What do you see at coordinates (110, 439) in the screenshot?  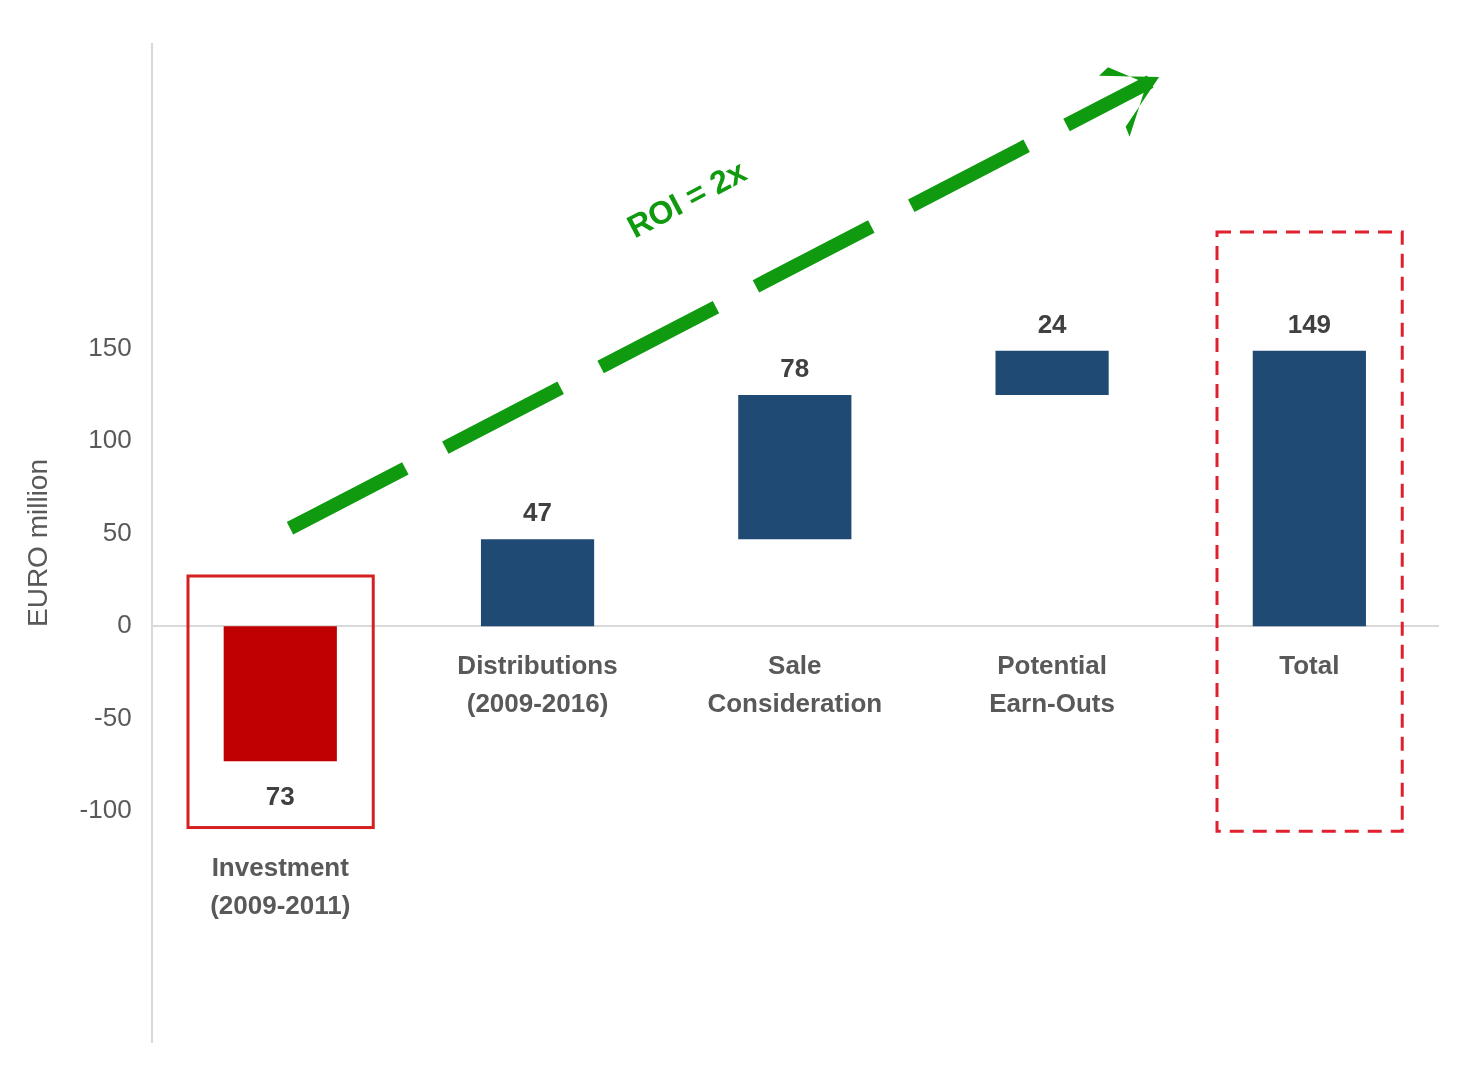 I see `y-tick-label: 100` at bounding box center [110, 439].